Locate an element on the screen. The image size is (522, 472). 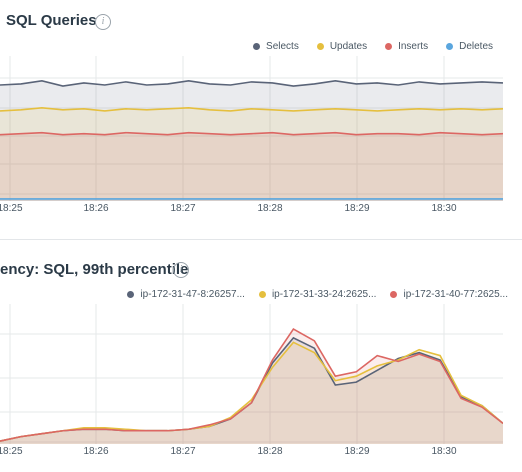
legend-item-inserts: Inserts is located at coordinates (406, 46).